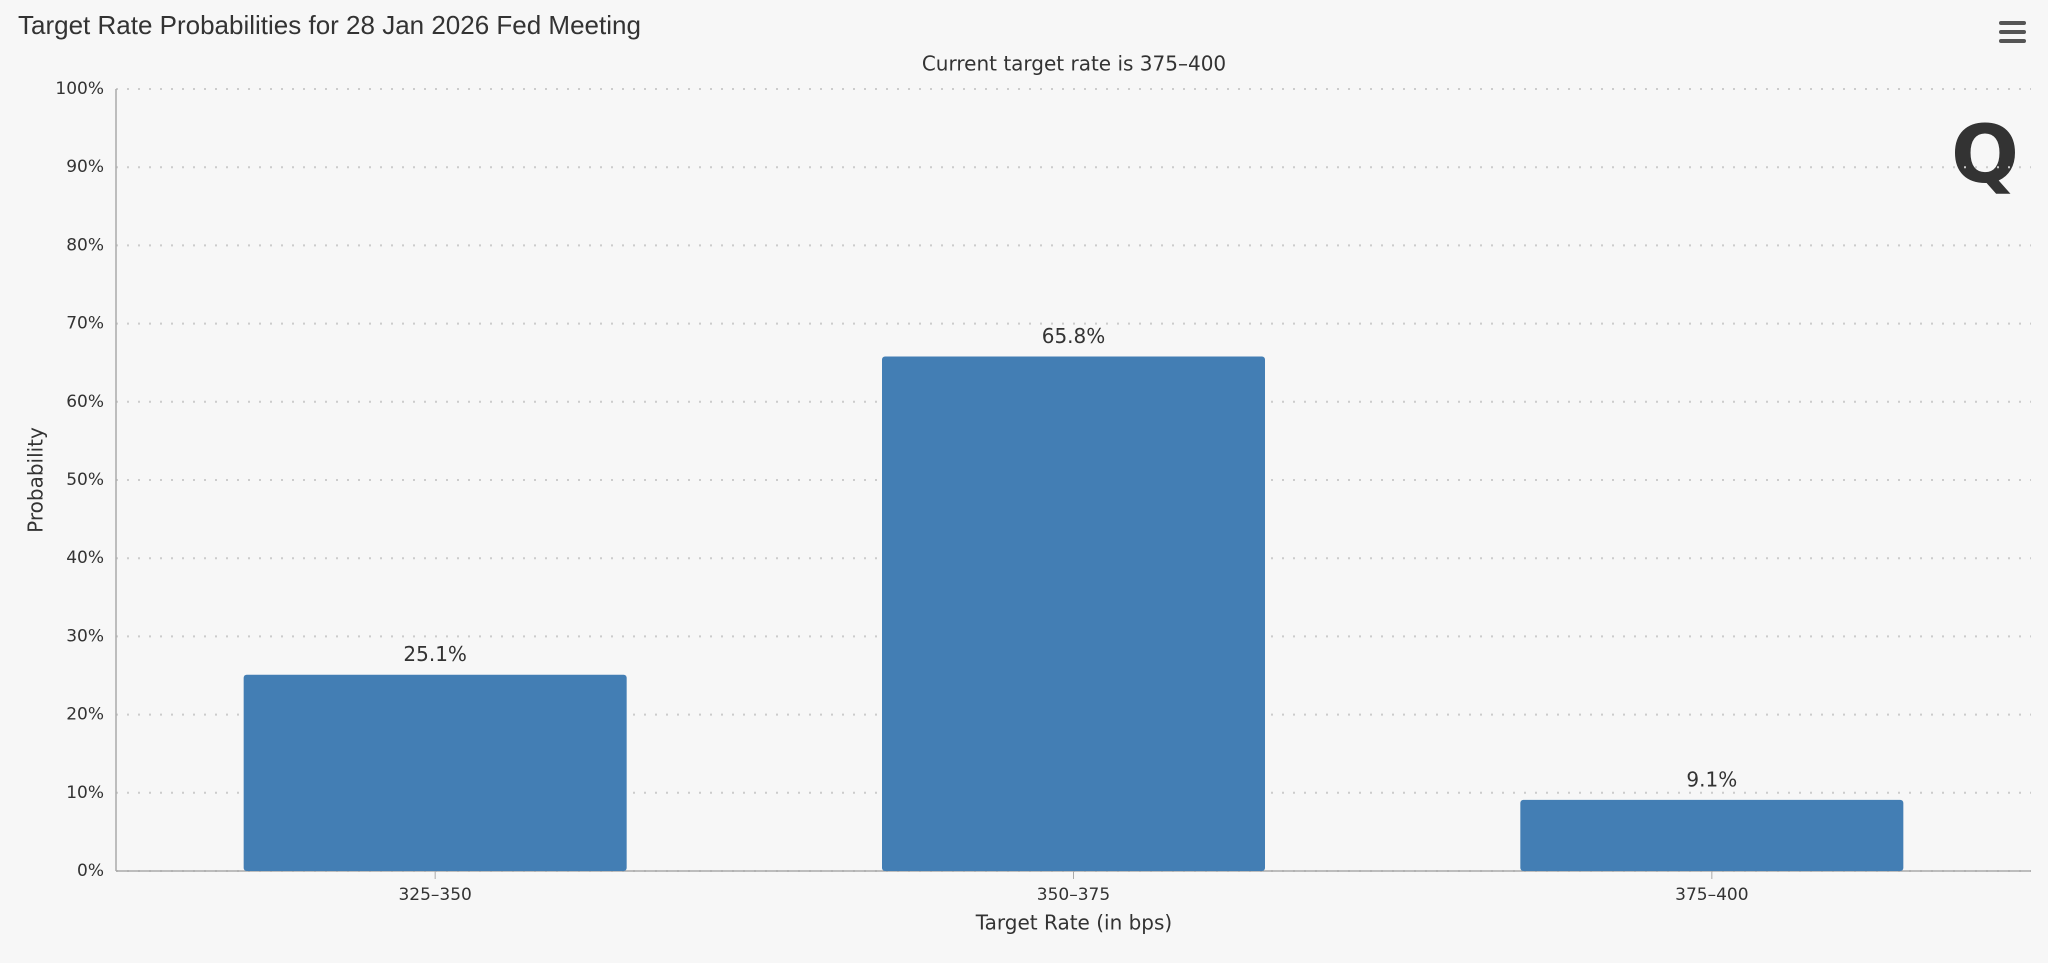 The image size is (2048, 963). Describe the element at coordinates (434, 895) in the screenshot. I see `x-tick-label: 325–350` at that location.